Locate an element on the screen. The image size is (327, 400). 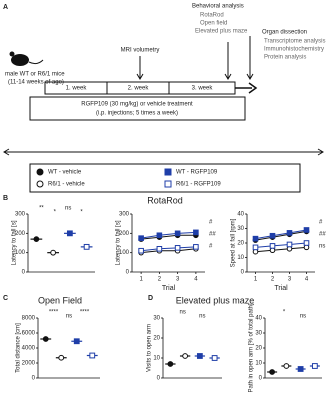
panel-label: A is located at coordinates (5, 7).